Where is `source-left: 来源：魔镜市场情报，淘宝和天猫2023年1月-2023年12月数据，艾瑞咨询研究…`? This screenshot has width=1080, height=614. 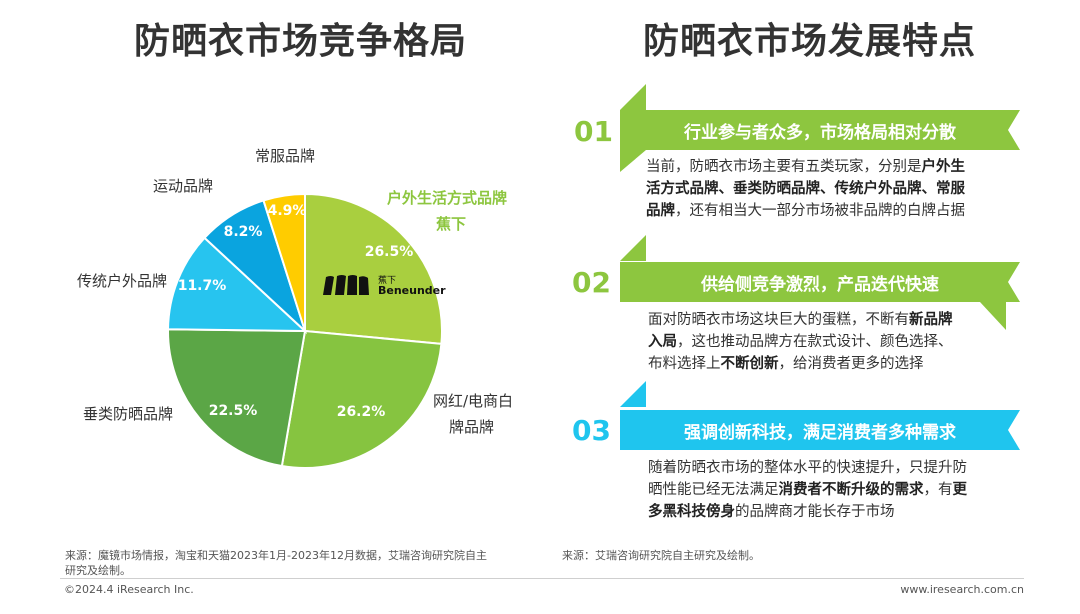
source-left: 来源：魔镜市场情报，淘宝和天猫2023年1月-2023年12月数据，艾瑞咨询研究… is located at coordinates (276, 563).